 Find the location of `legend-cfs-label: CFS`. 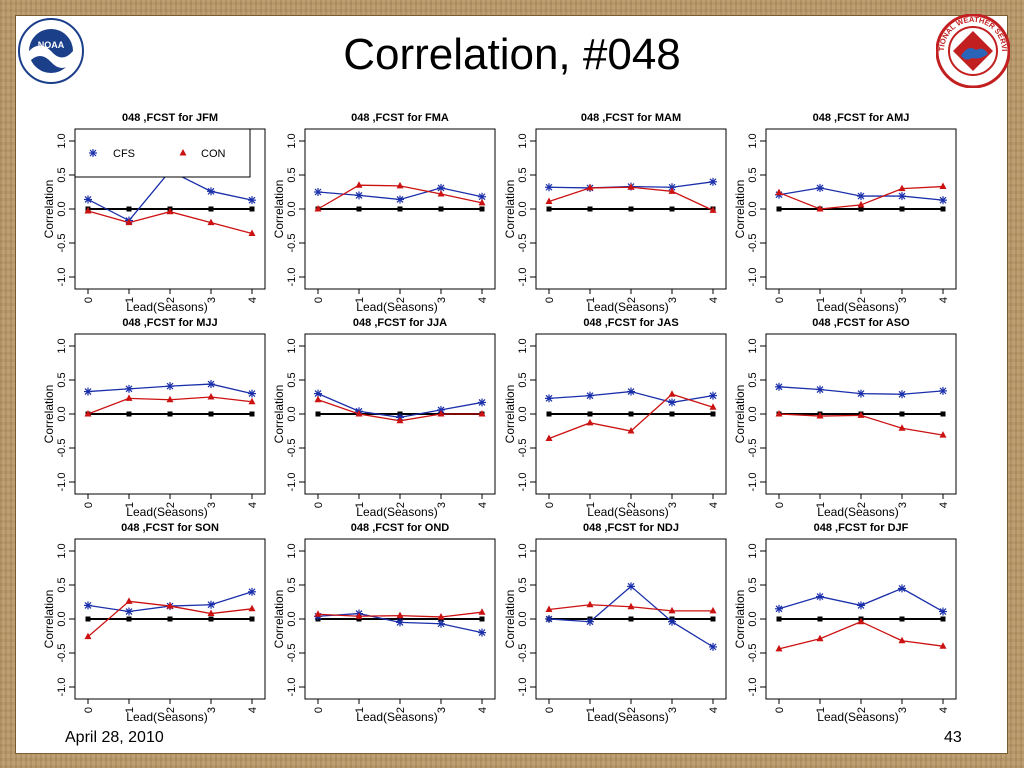

legend-cfs-label: CFS is located at coordinates (124, 154).